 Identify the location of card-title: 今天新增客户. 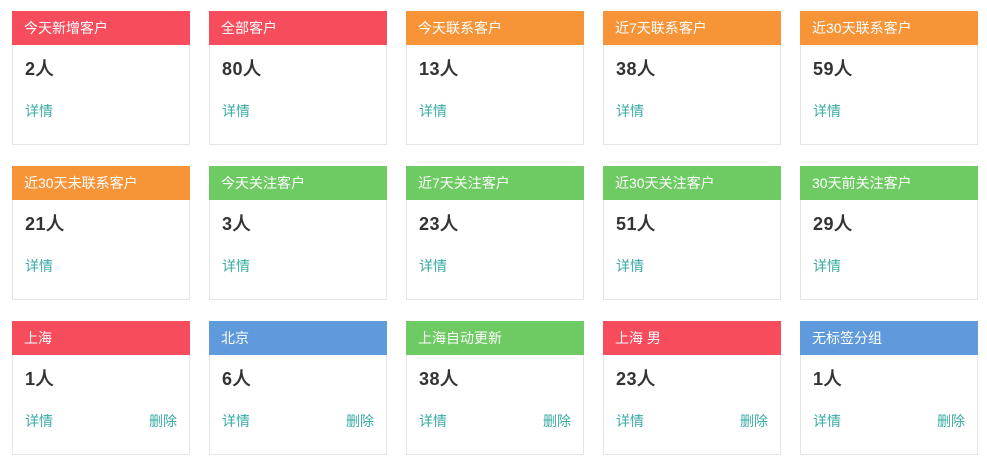
(66, 28).